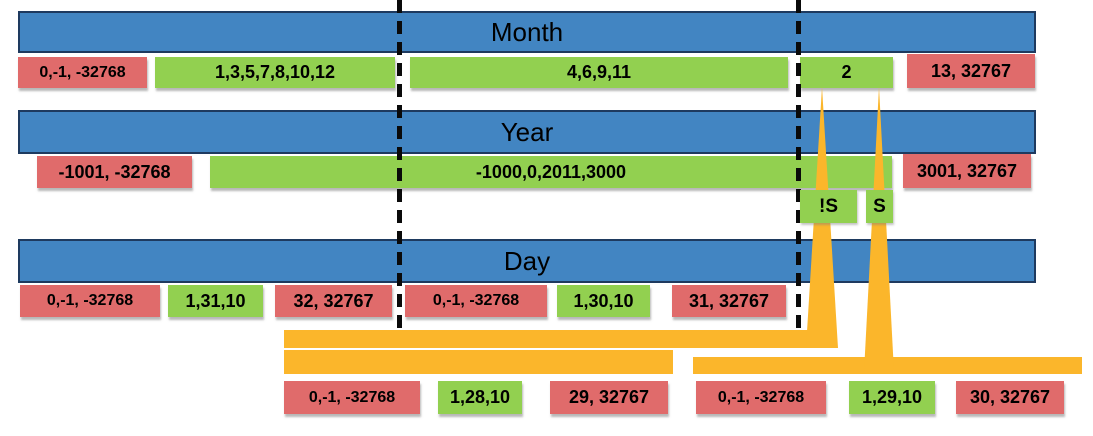  I want to click on feb28-partition-invalid-high: 29, 32767, so click(609, 397).